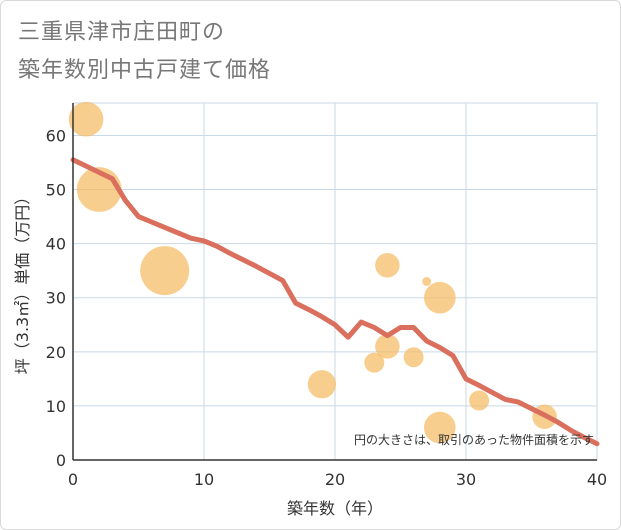  I want to click on x-tick-label: 40, so click(597, 479).